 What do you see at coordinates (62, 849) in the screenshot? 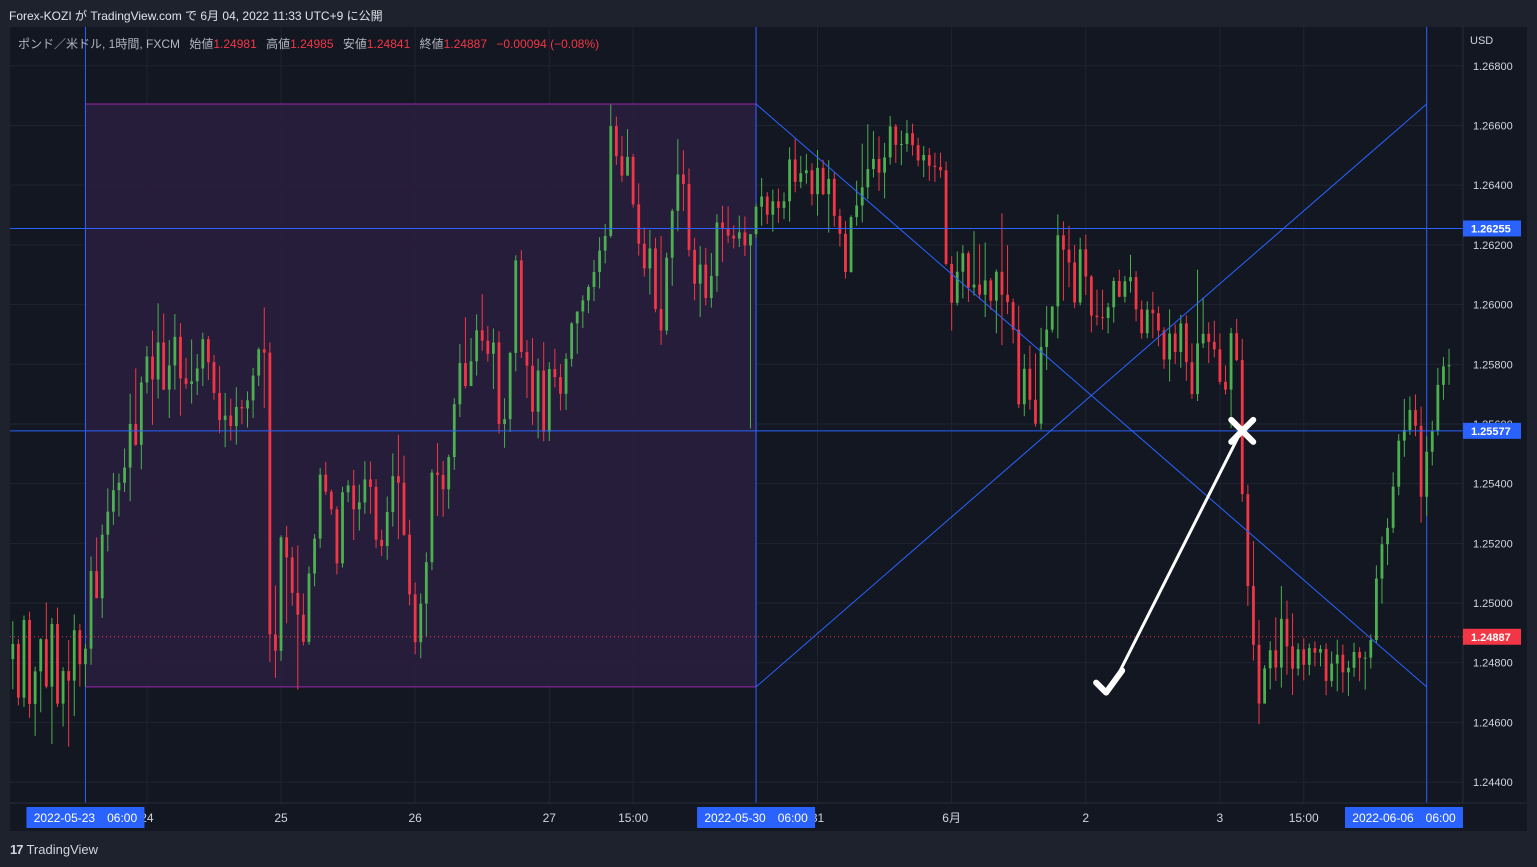
I see `tradingview-brand-text: TradingView` at bounding box center [62, 849].